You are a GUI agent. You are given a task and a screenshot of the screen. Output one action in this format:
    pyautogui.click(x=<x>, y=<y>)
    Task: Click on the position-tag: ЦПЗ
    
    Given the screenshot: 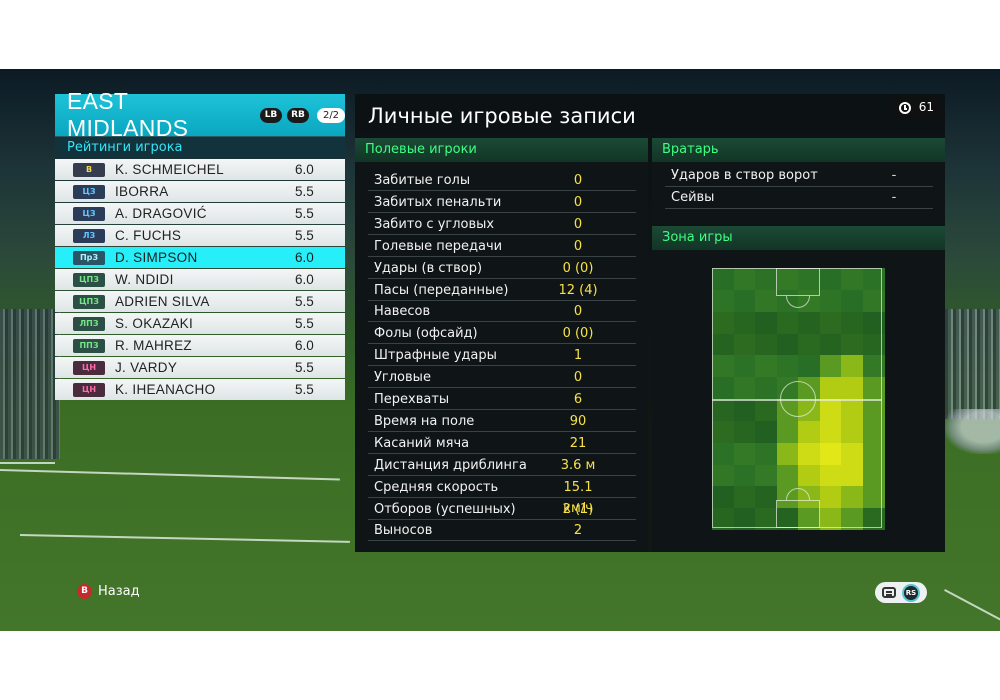 What is the action you would take?
    pyautogui.click(x=89, y=301)
    